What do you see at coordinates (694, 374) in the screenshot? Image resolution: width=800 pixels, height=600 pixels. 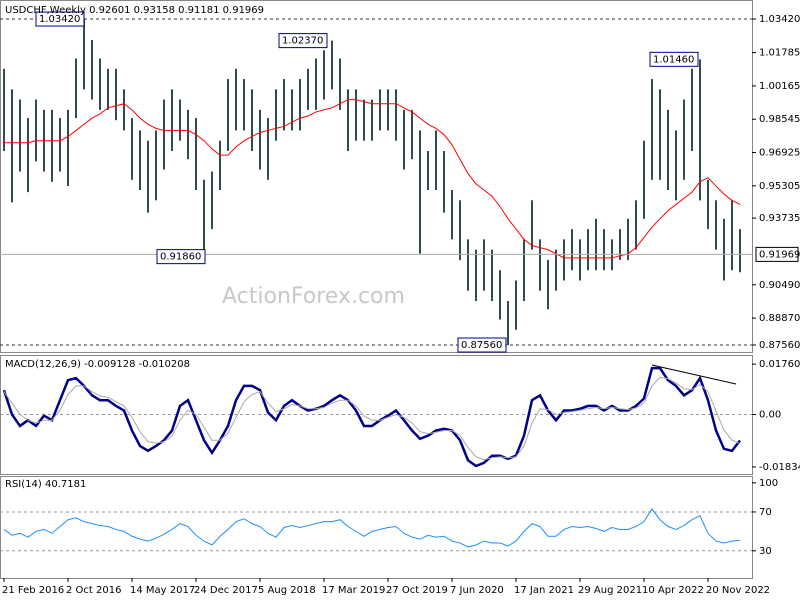 I see `trend-line` at bounding box center [694, 374].